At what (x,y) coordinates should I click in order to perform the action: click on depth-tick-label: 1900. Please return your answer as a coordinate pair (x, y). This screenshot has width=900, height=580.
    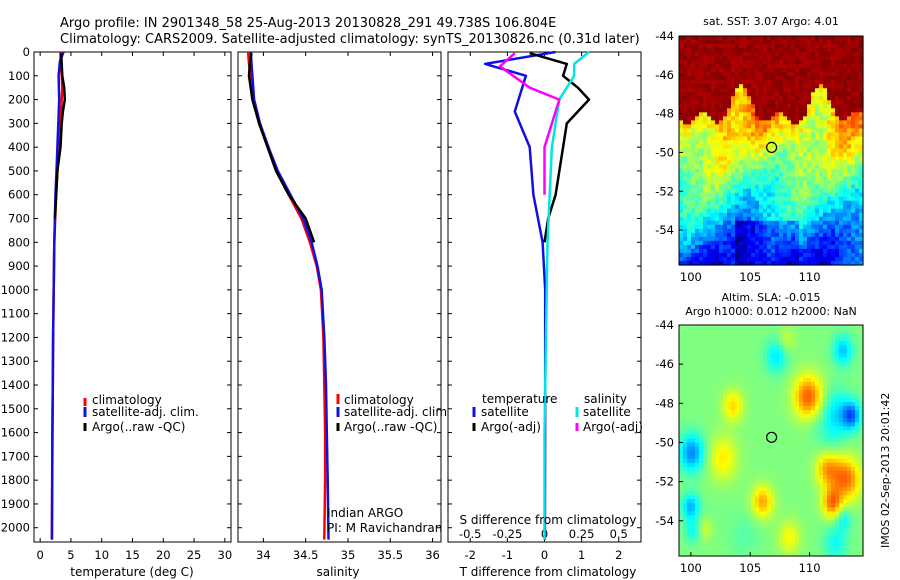
    Looking at the image, I should click on (15, 504).